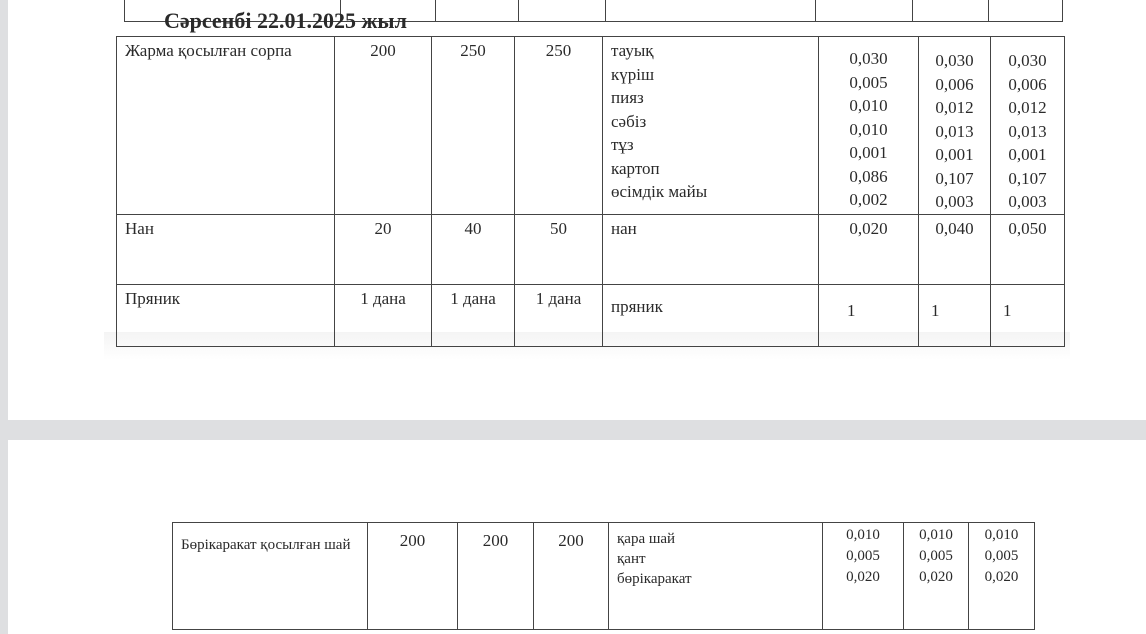 This screenshot has width=1146, height=634. I want to click on portion: 50, so click(558, 249).